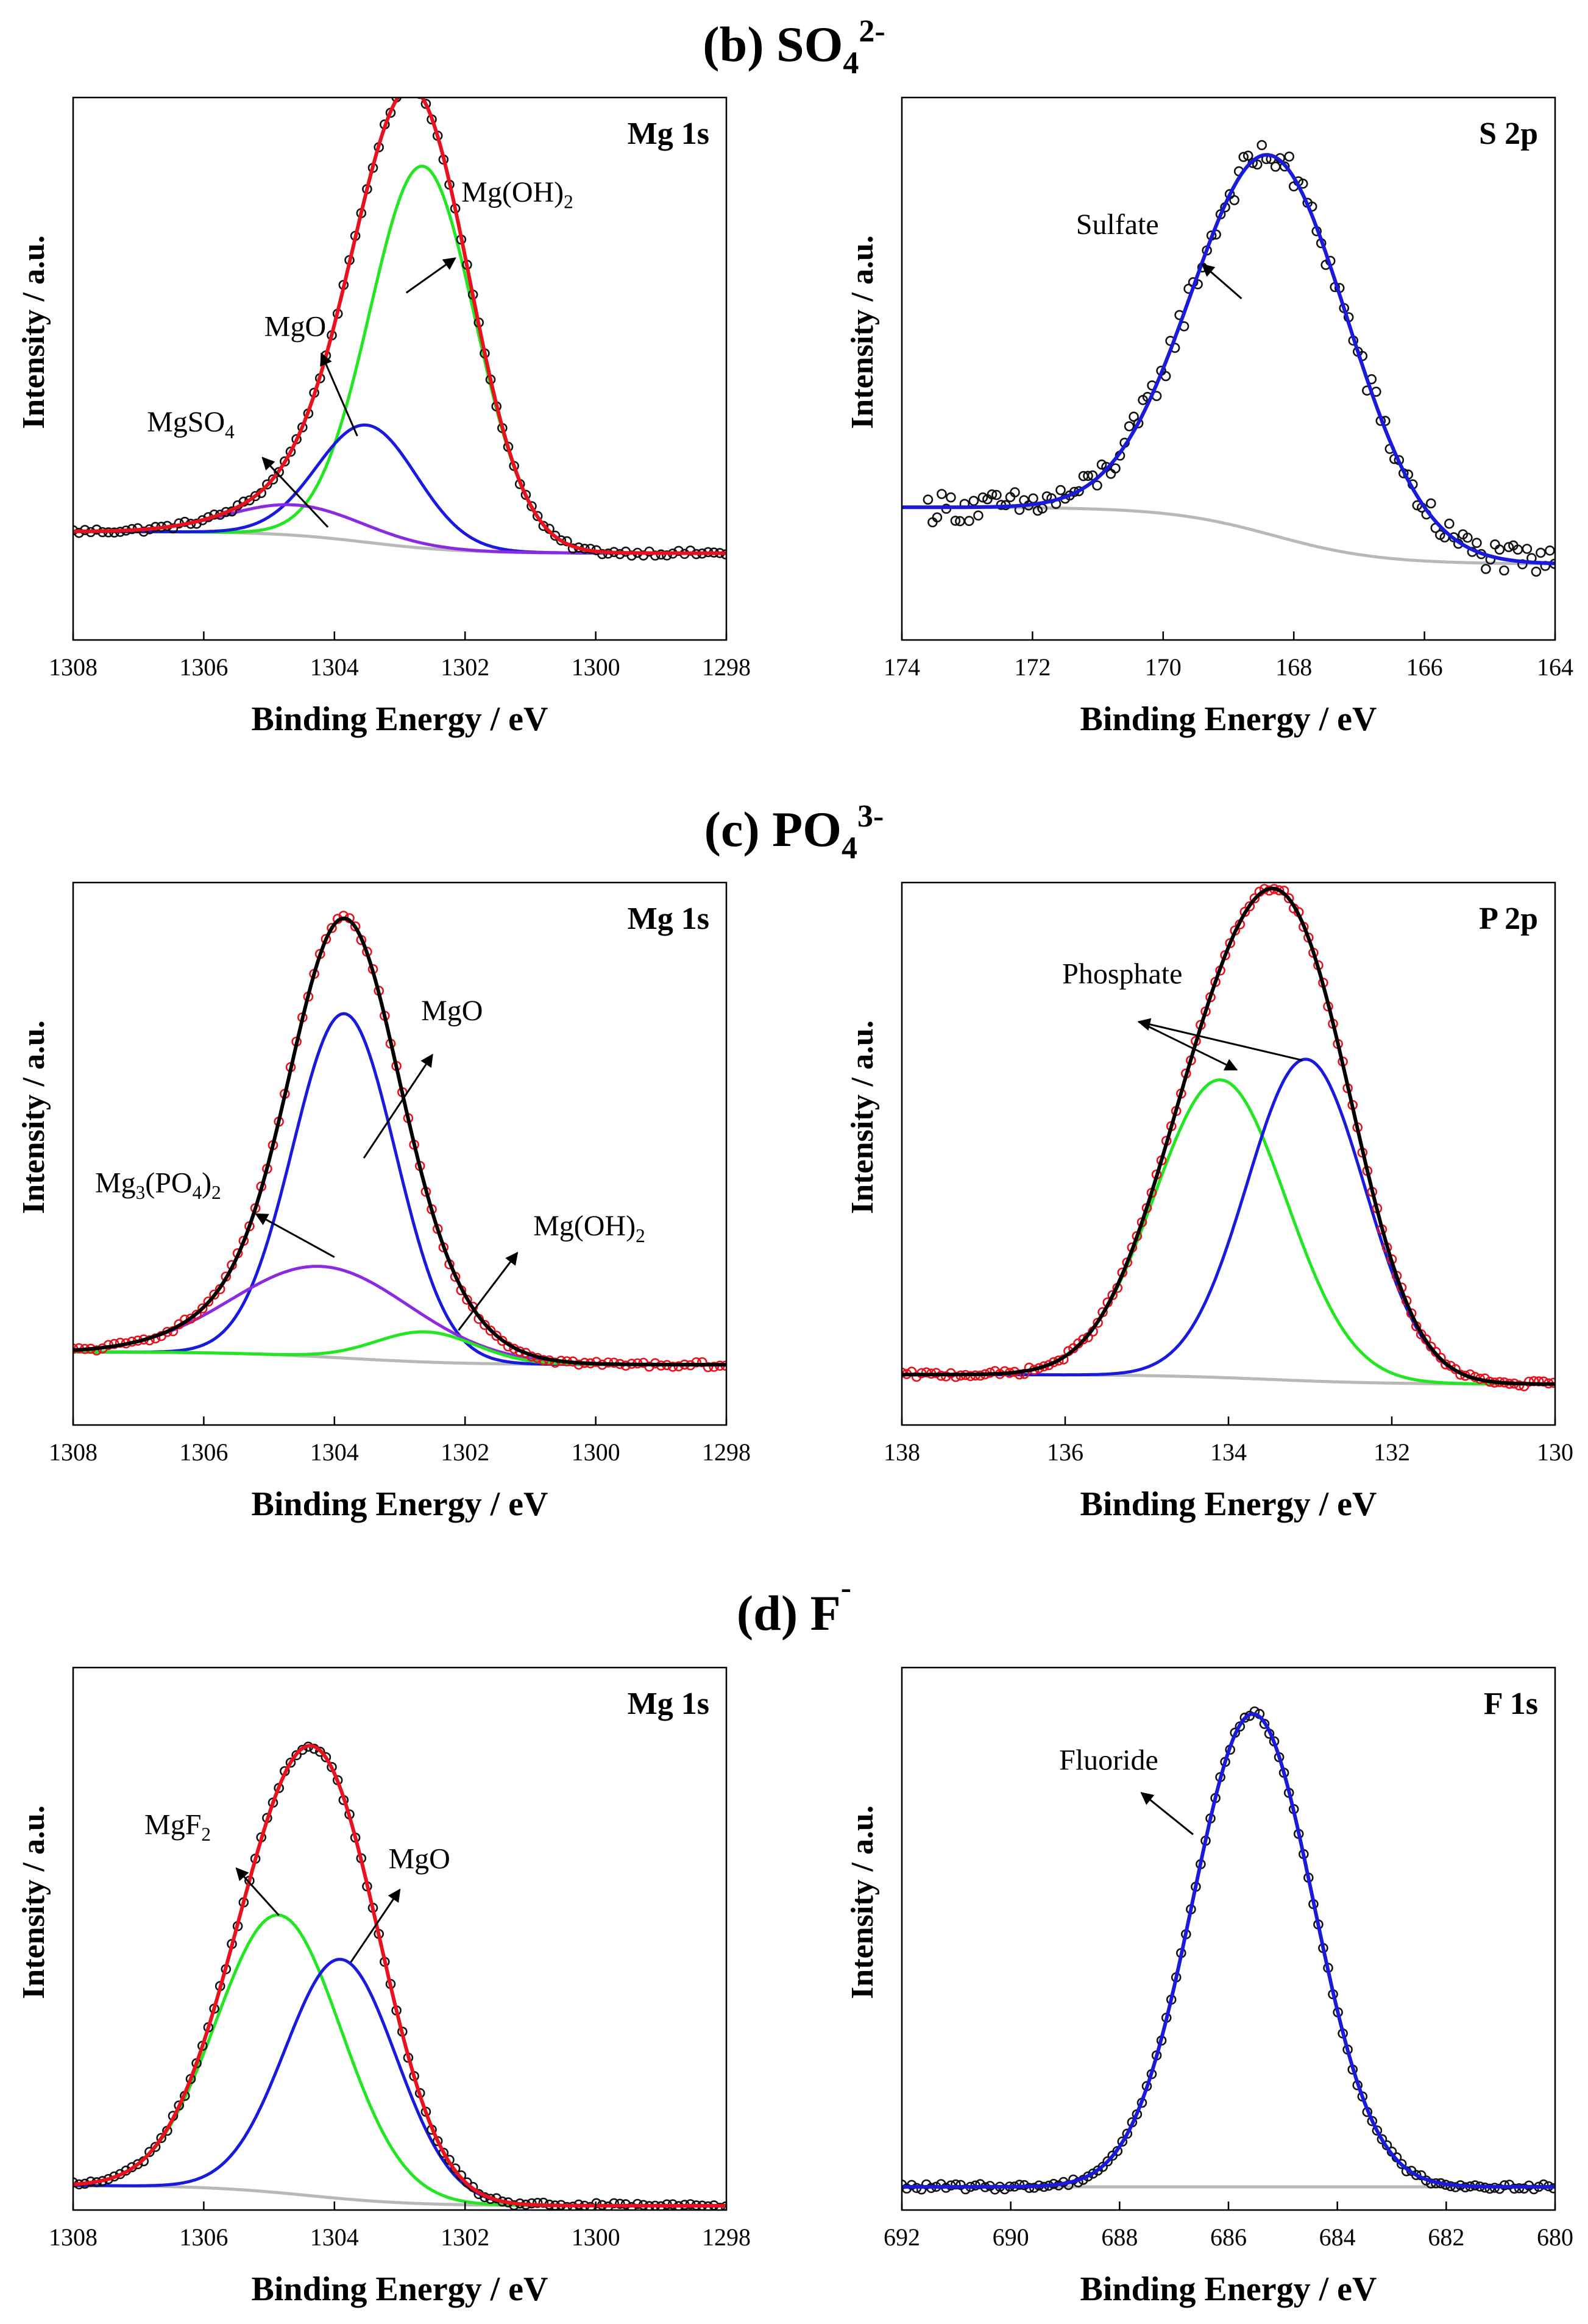 The image size is (1588, 2324). Describe the element at coordinates (1032, 667) in the screenshot. I see `x-tick-label: 172` at that location.